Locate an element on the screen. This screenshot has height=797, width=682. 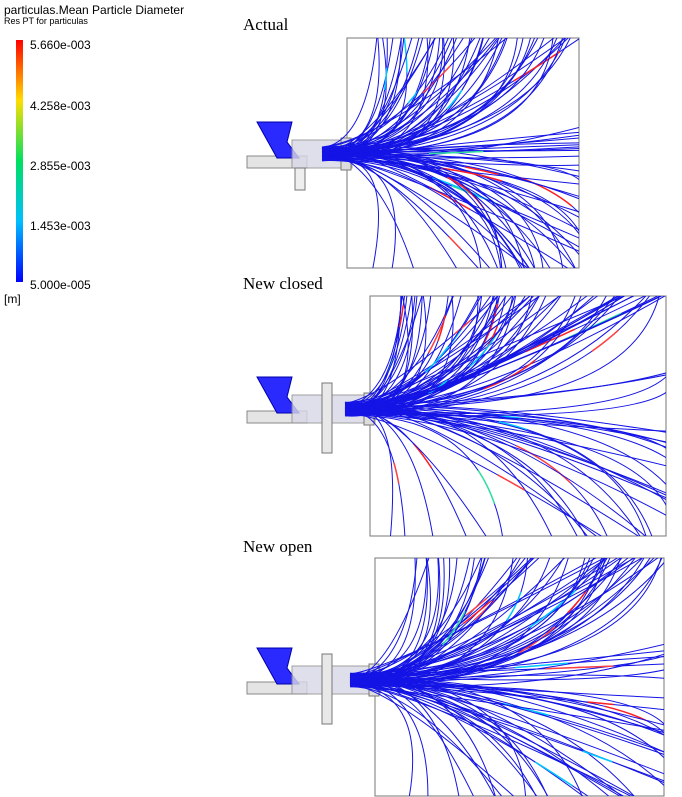
panel-label: Actual is located at coordinates (266, 24).